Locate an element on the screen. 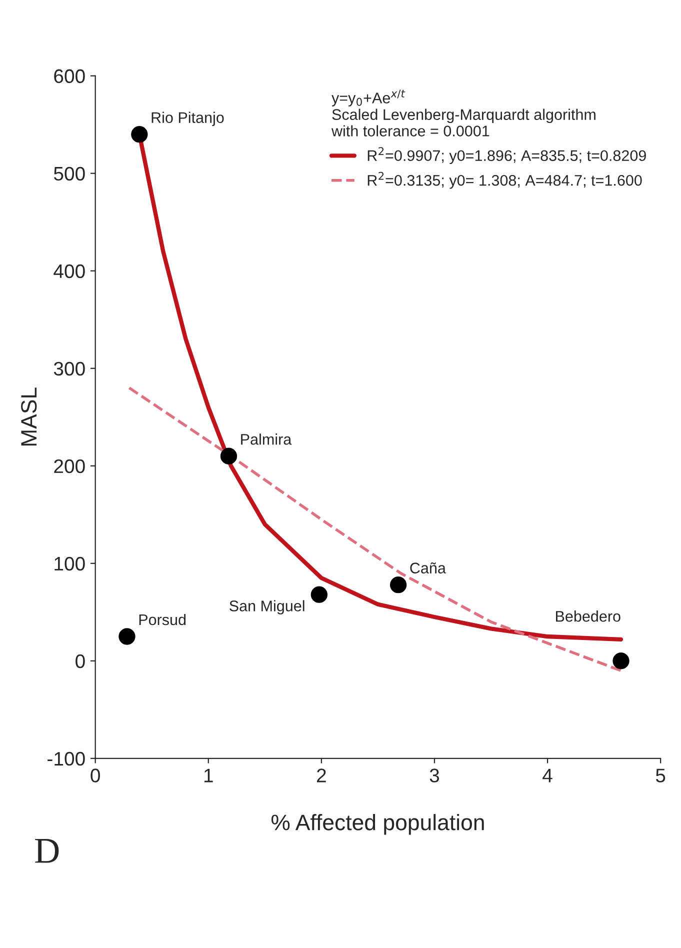 This screenshot has height=948, width=681. annotation: Bebedero is located at coordinates (588, 616).